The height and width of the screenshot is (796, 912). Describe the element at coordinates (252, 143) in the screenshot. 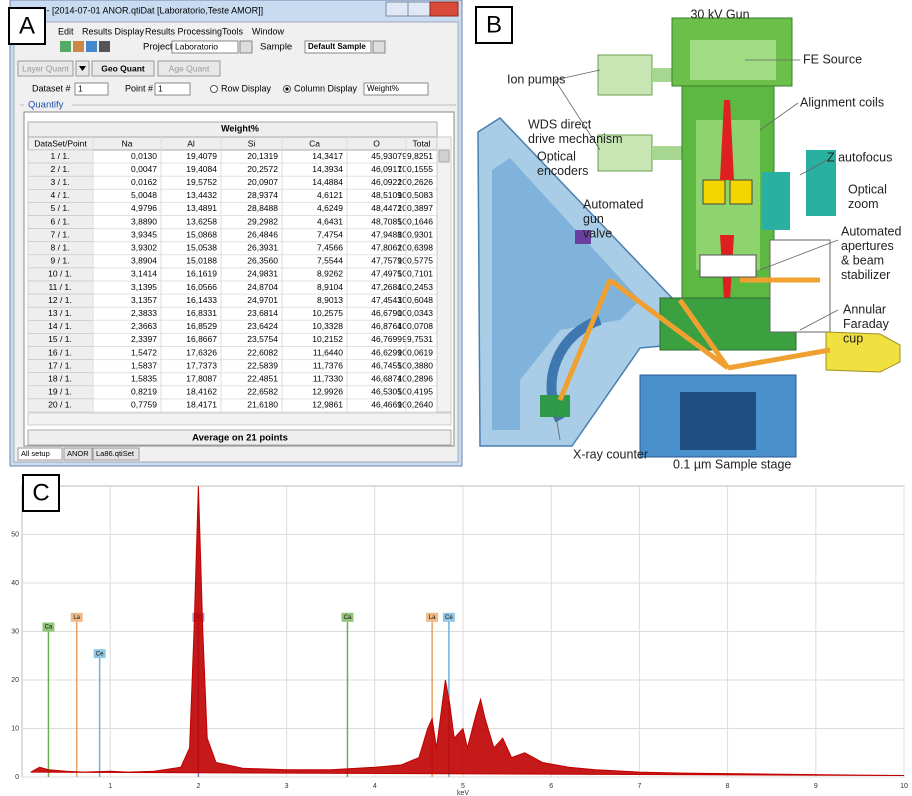

I see `column-header: Si` at that location.